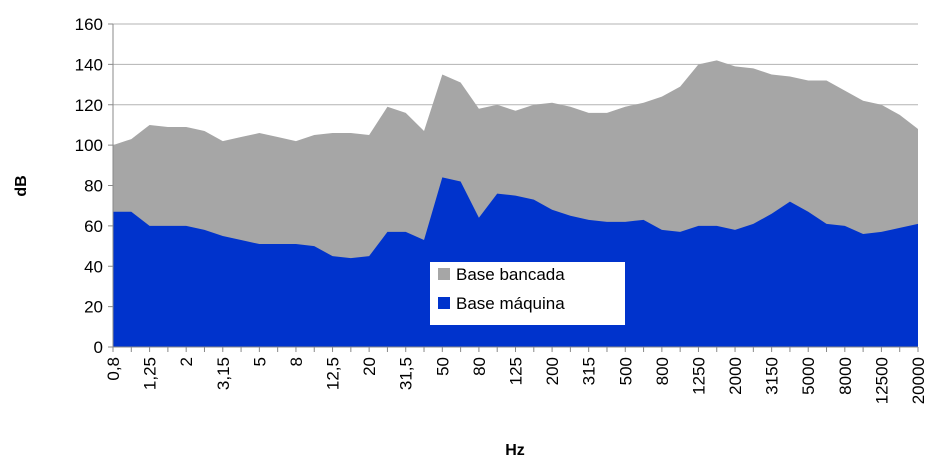  I want to click on x-tick-label: 8000, so click(845, 376).